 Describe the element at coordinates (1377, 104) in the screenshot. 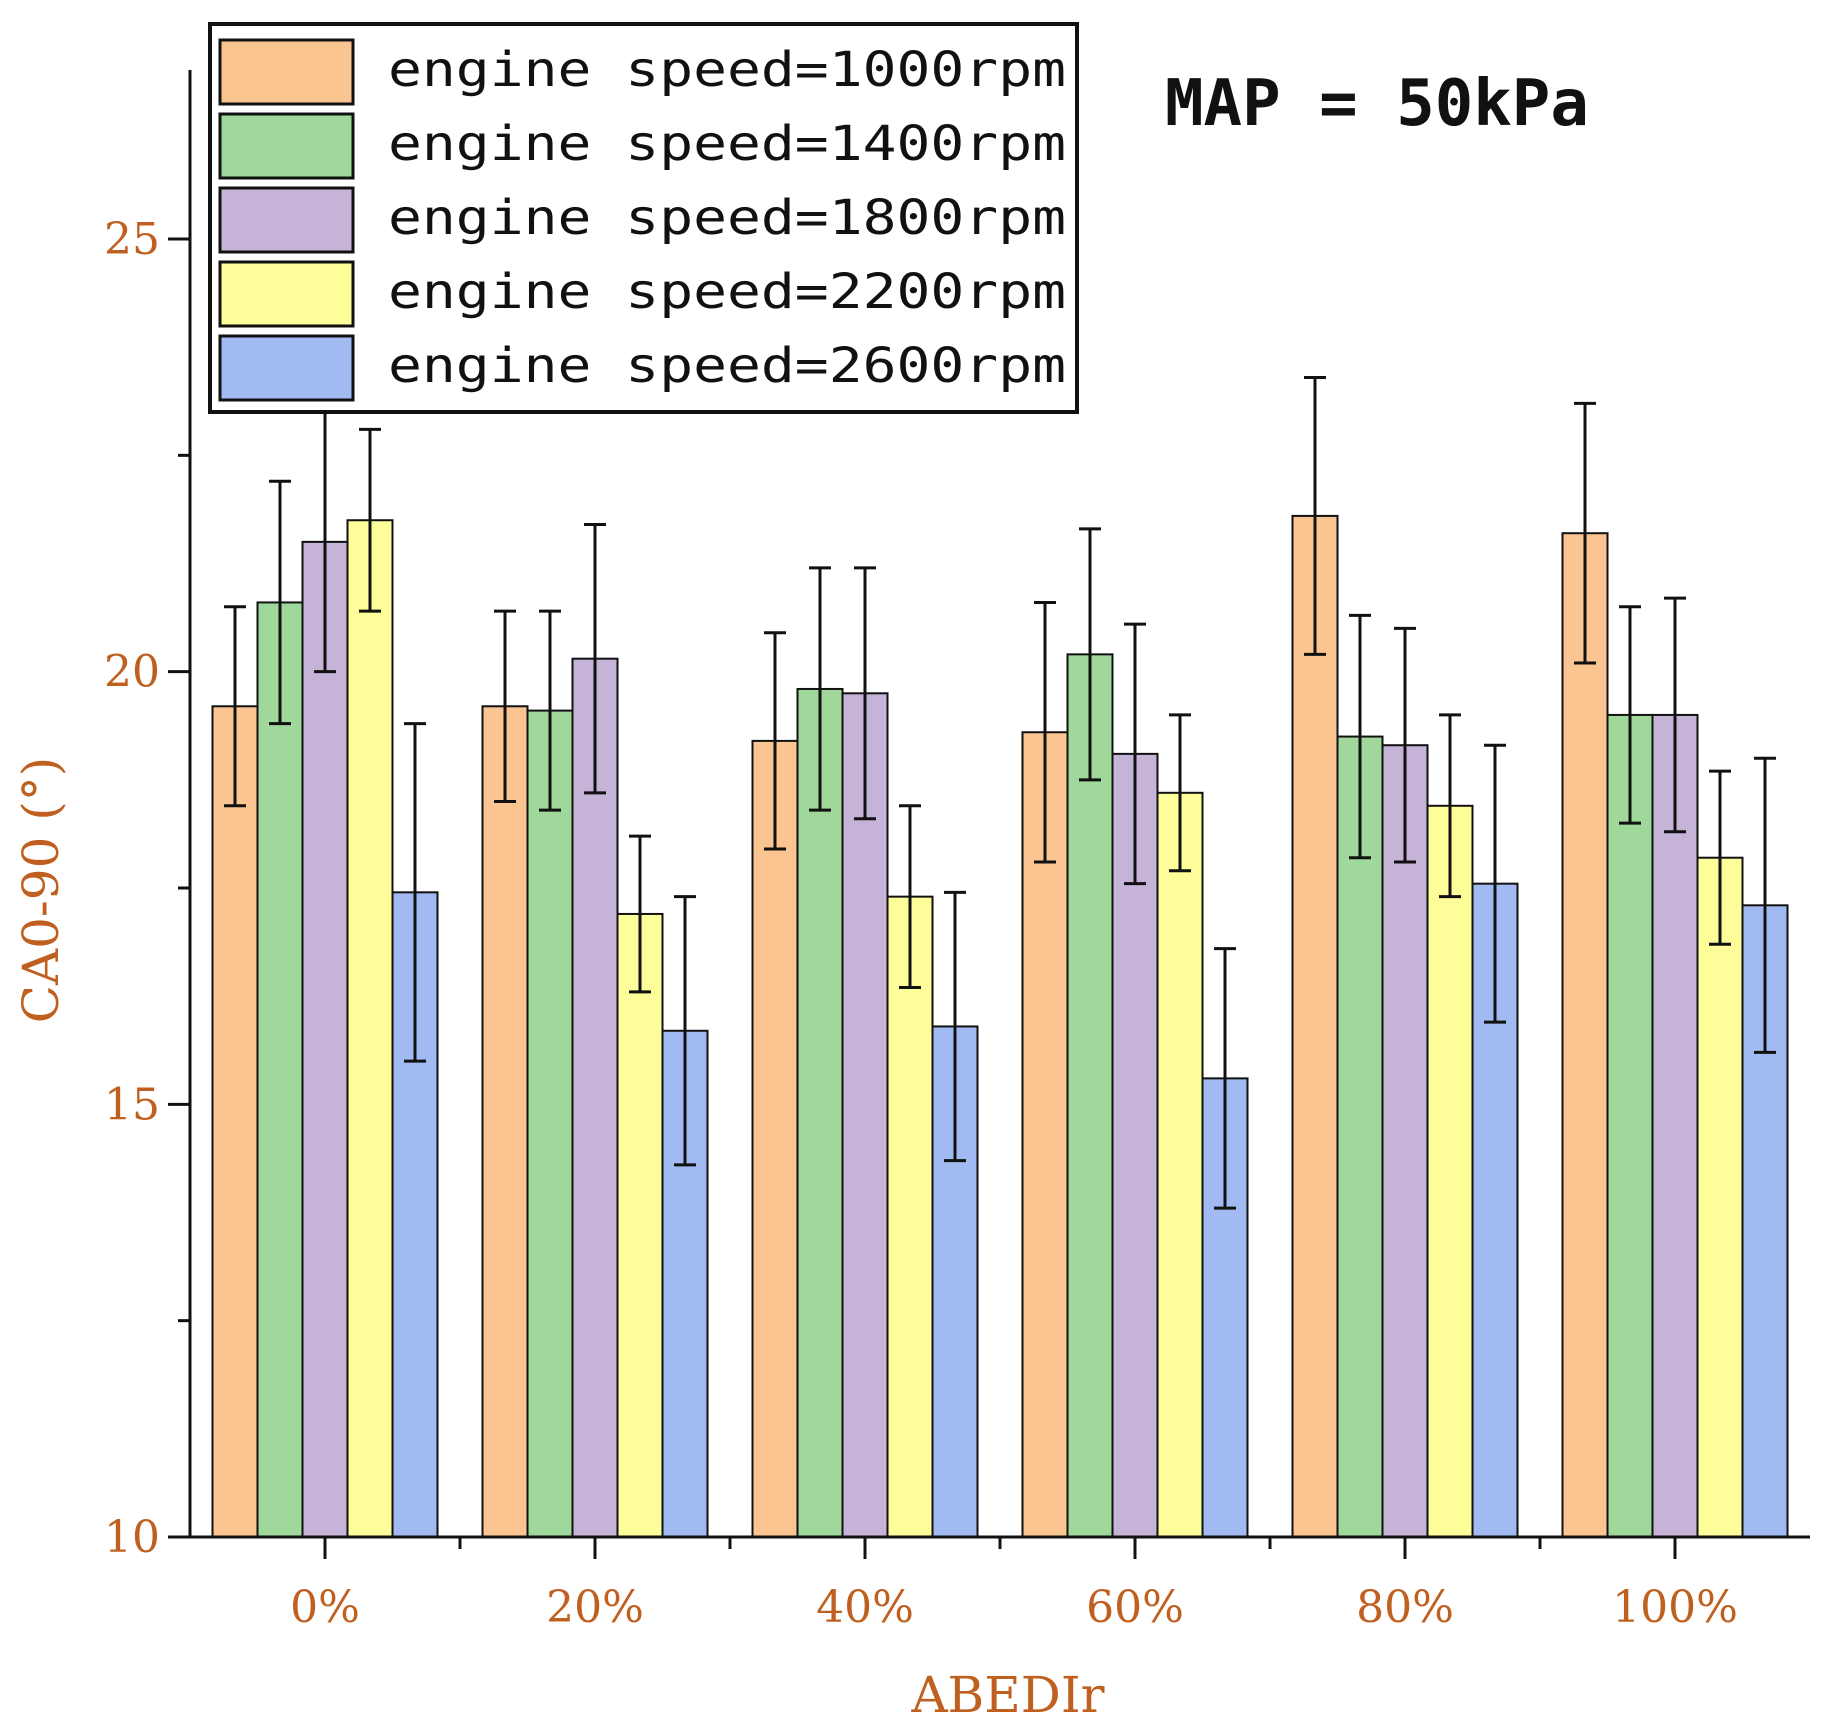

I see `map-annotation: MAP = 50kPa` at that location.